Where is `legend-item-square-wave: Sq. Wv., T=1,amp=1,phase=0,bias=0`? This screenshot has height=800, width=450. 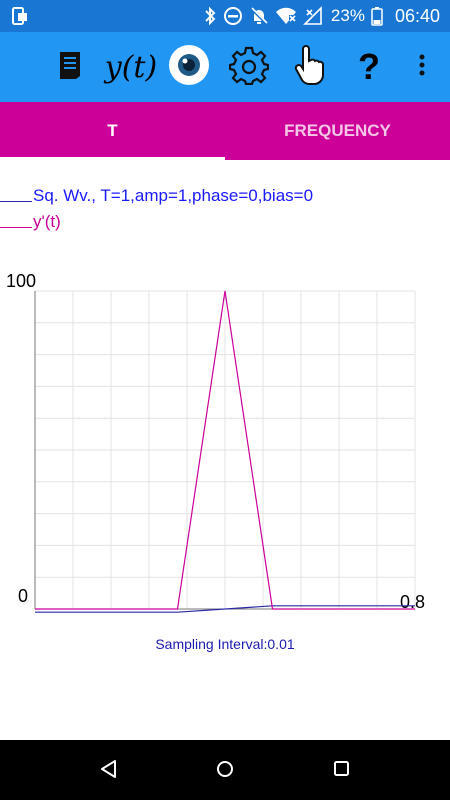
legend-item-square-wave: Sq. Wv., T=1,amp=1,phase=0,bias=0 is located at coordinates (156, 194).